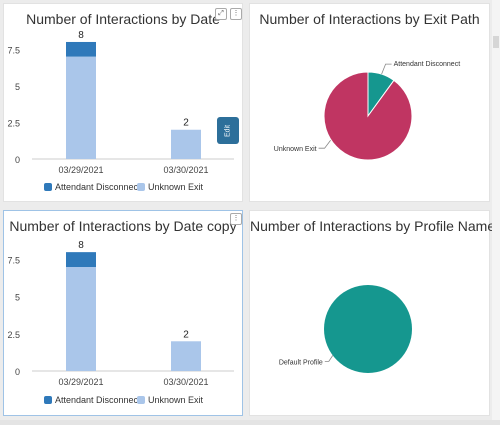 The height and width of the screenshot is (425, 500). I want to click on pie-chart: Attendant Disconnect Unknown Exit, so click(367, 111).